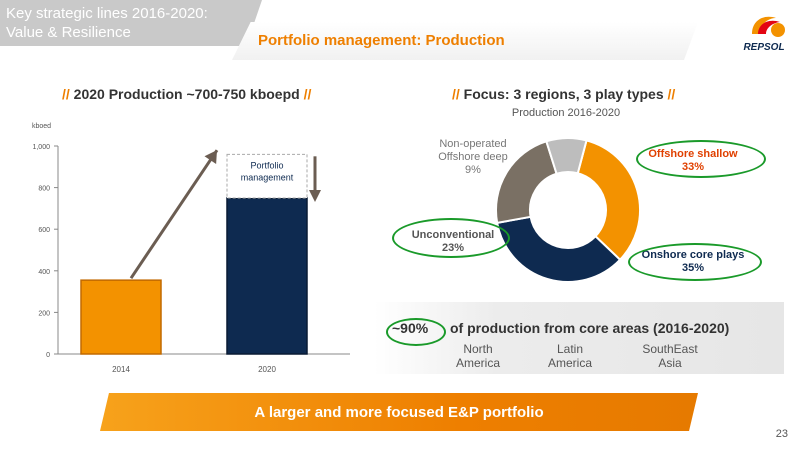  I want to click on y-tick-label: 800, so click(44, 189).